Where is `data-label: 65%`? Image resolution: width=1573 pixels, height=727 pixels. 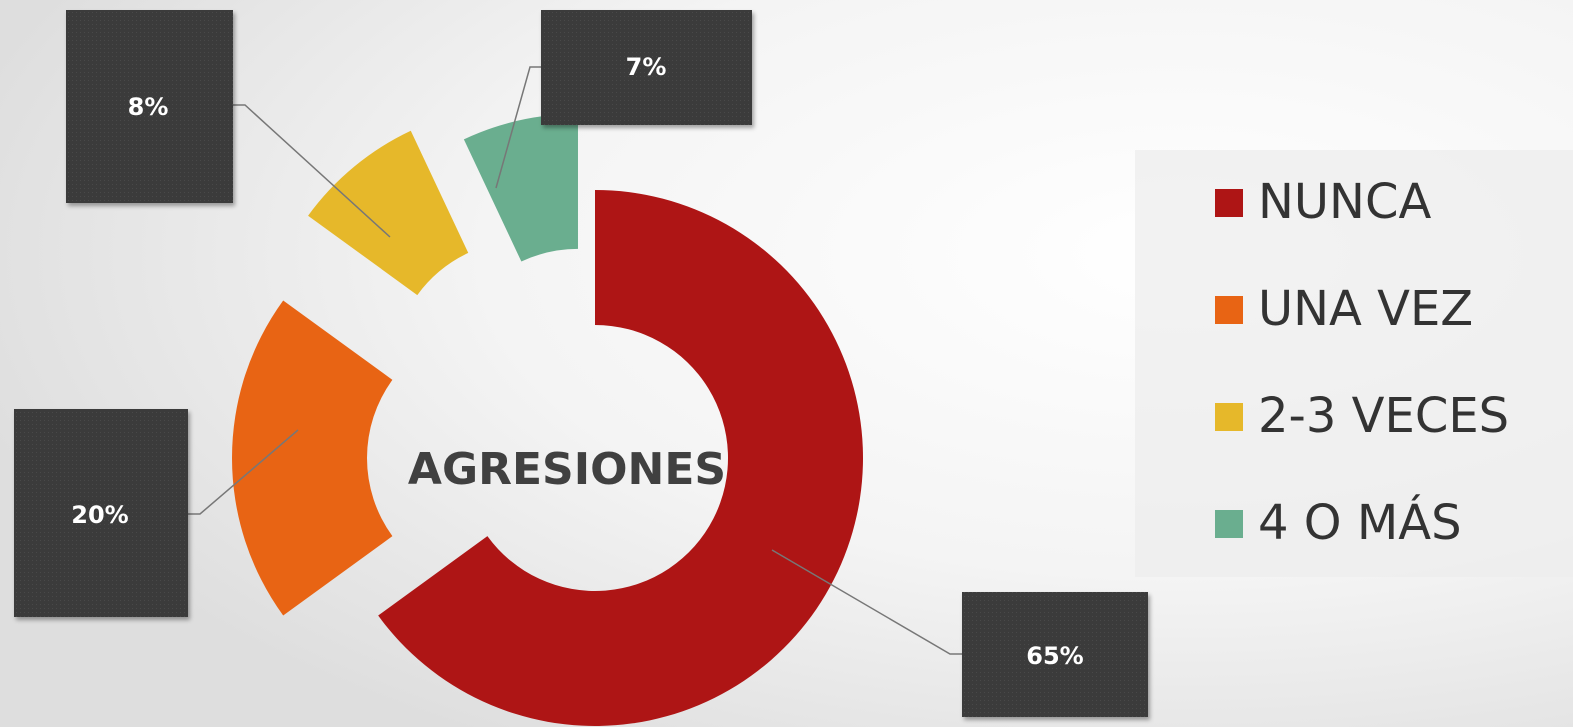 data-label: 65% is located at coordinates (1054, 656).